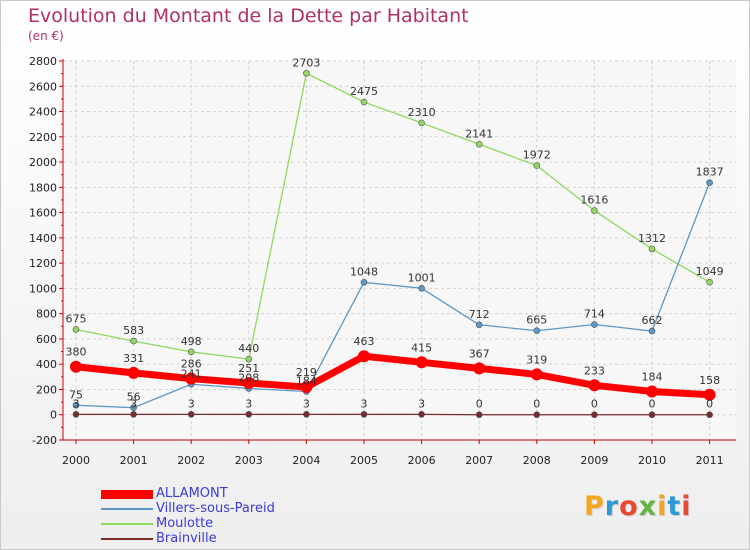 This screenshot has width=750, height=550. I want to click on logo-letter: P, so click(594, 506).